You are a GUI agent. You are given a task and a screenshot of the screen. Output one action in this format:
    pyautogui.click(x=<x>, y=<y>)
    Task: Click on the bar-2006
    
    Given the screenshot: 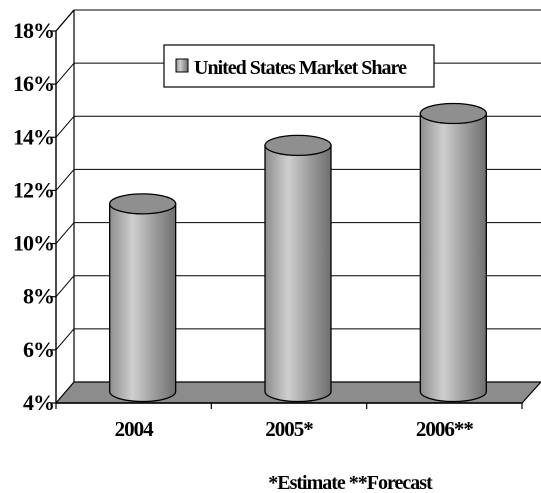 What is the action you would take?
    pyautogui.click(x=453, y=252)
    